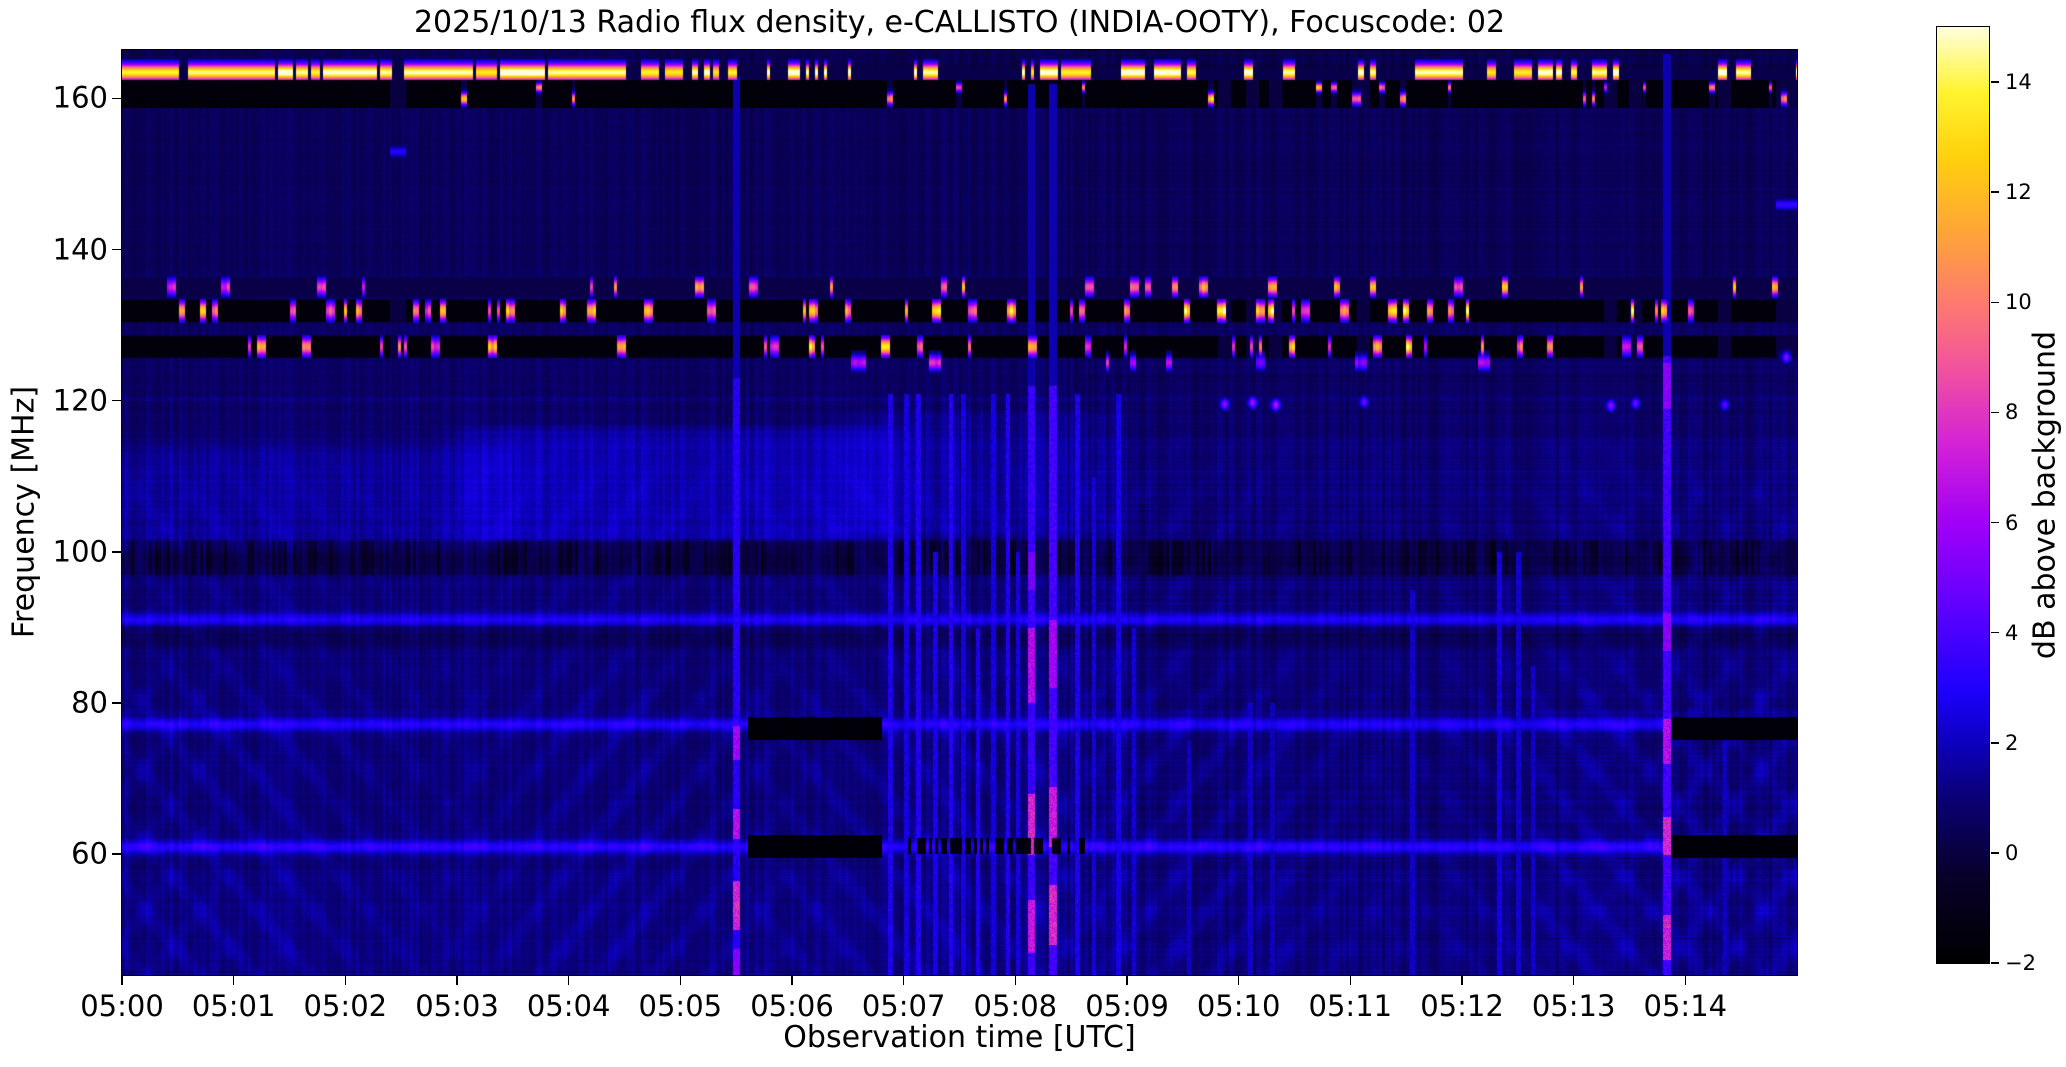 Image resolution: width=2066 pixels, height=1067 pixels. Describe the element at coordinates (24, 512) in the screenshot. I see `y-axis-label: Frequency [MHz]` at that location.